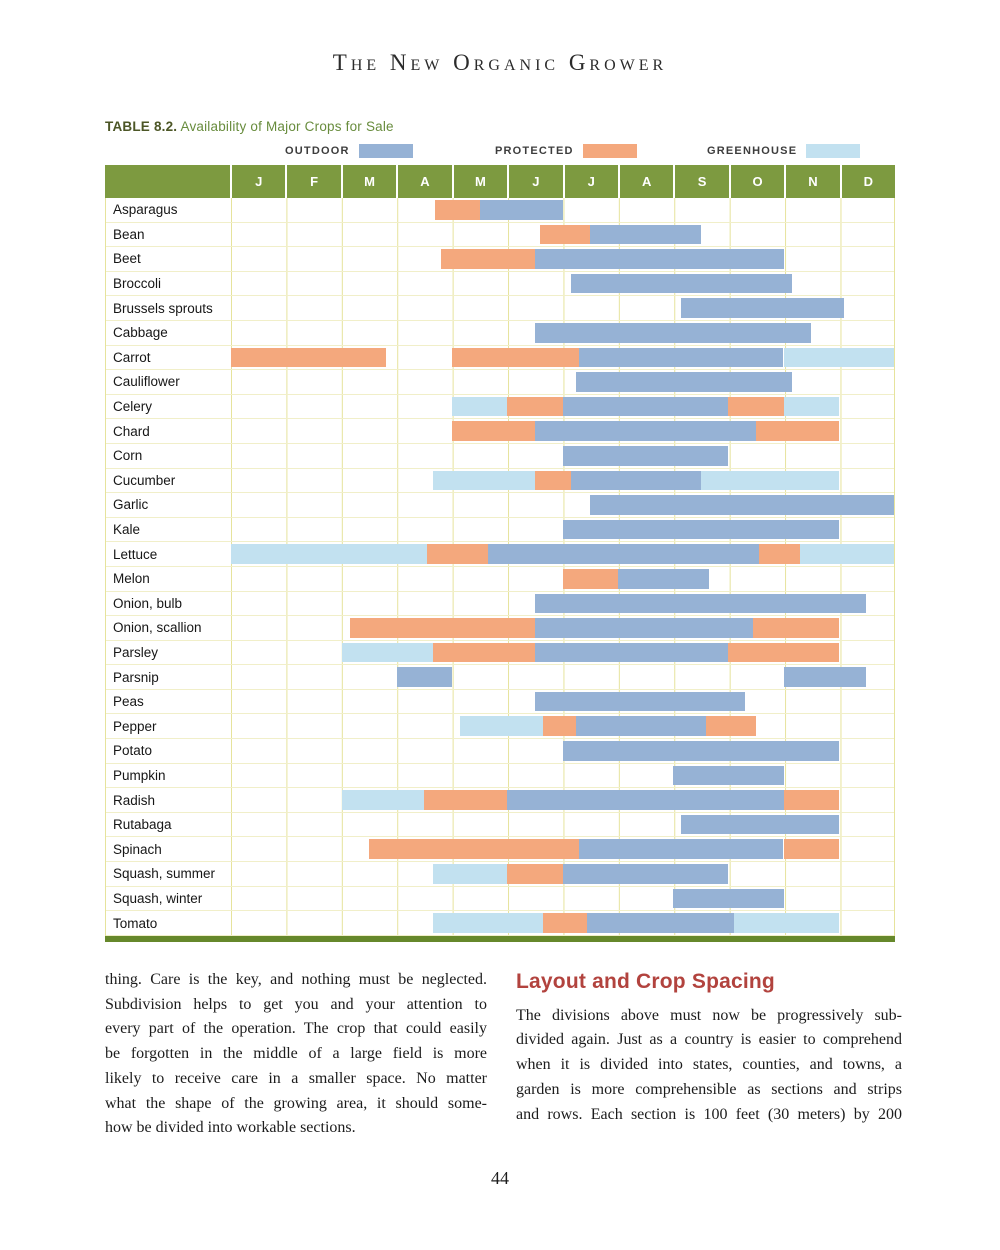 Image resolution: width=1000 pixels, height=1250 pixels. What do you see at coordinates (500, 628) in the screenshot?
I see `table-row: Onion, scallion` at bounding box center [500, 628].